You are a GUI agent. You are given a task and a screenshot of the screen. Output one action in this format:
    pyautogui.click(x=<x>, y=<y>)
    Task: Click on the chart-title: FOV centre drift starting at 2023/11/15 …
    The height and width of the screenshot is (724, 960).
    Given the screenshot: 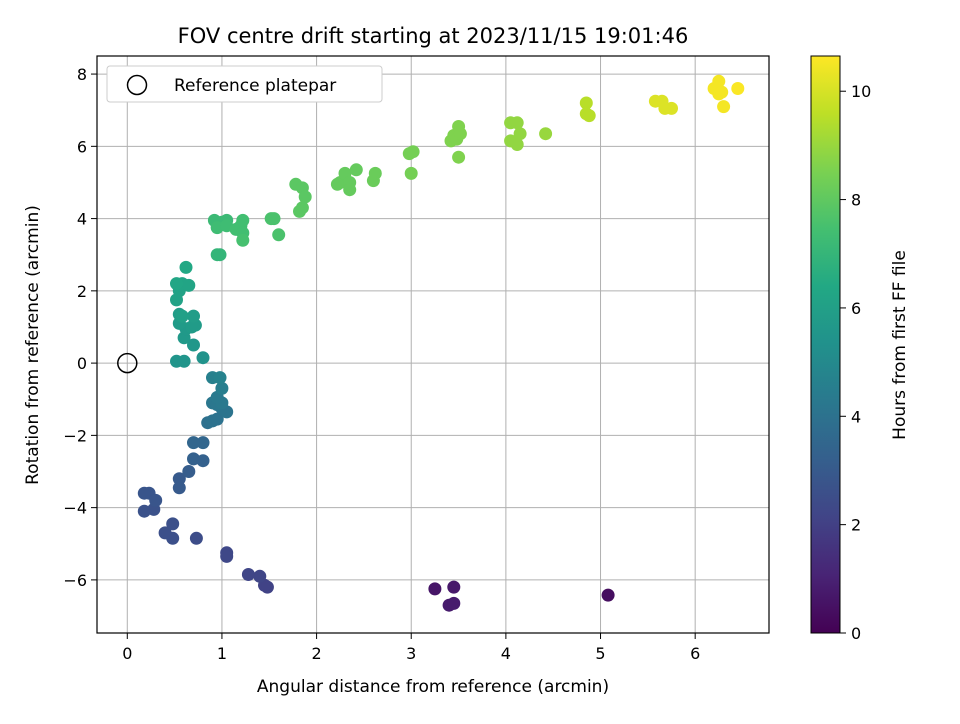 What is the action you would take?
    pyautogui.click(x=433, y=36)
    